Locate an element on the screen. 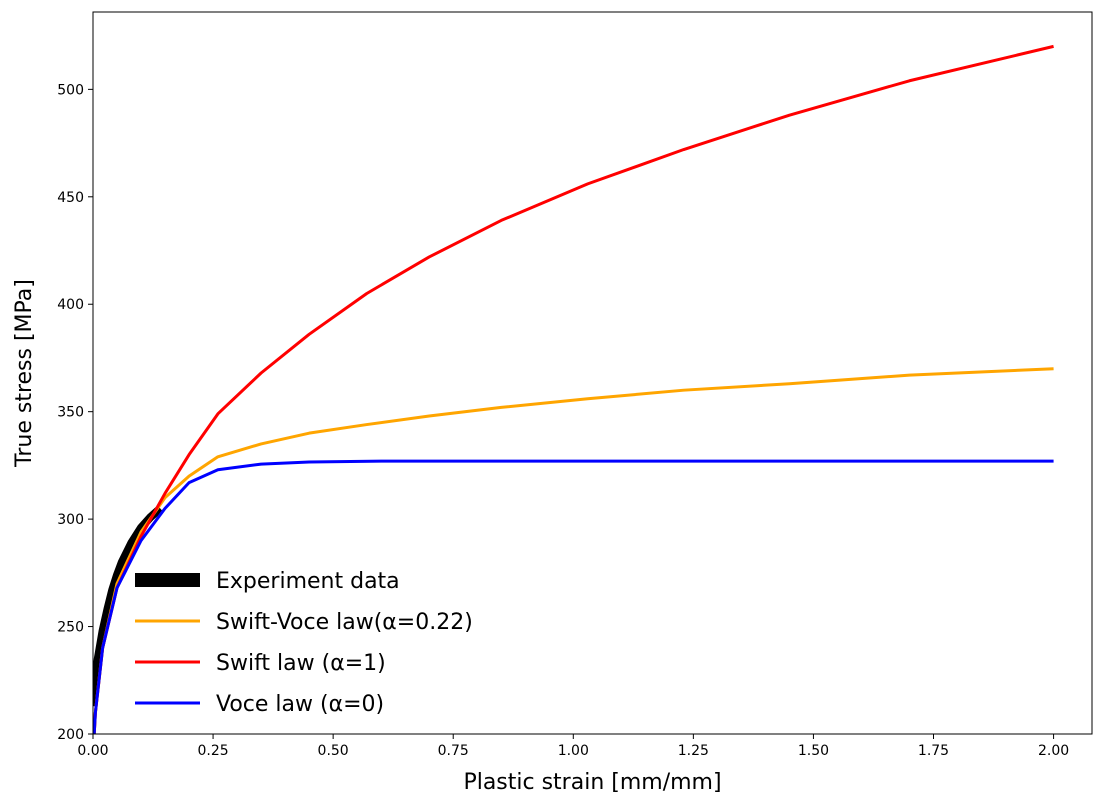 The height and width of the screenshot is (796, 1094). x-tick-label: 2.00 is located at coordinates (1053, 751).